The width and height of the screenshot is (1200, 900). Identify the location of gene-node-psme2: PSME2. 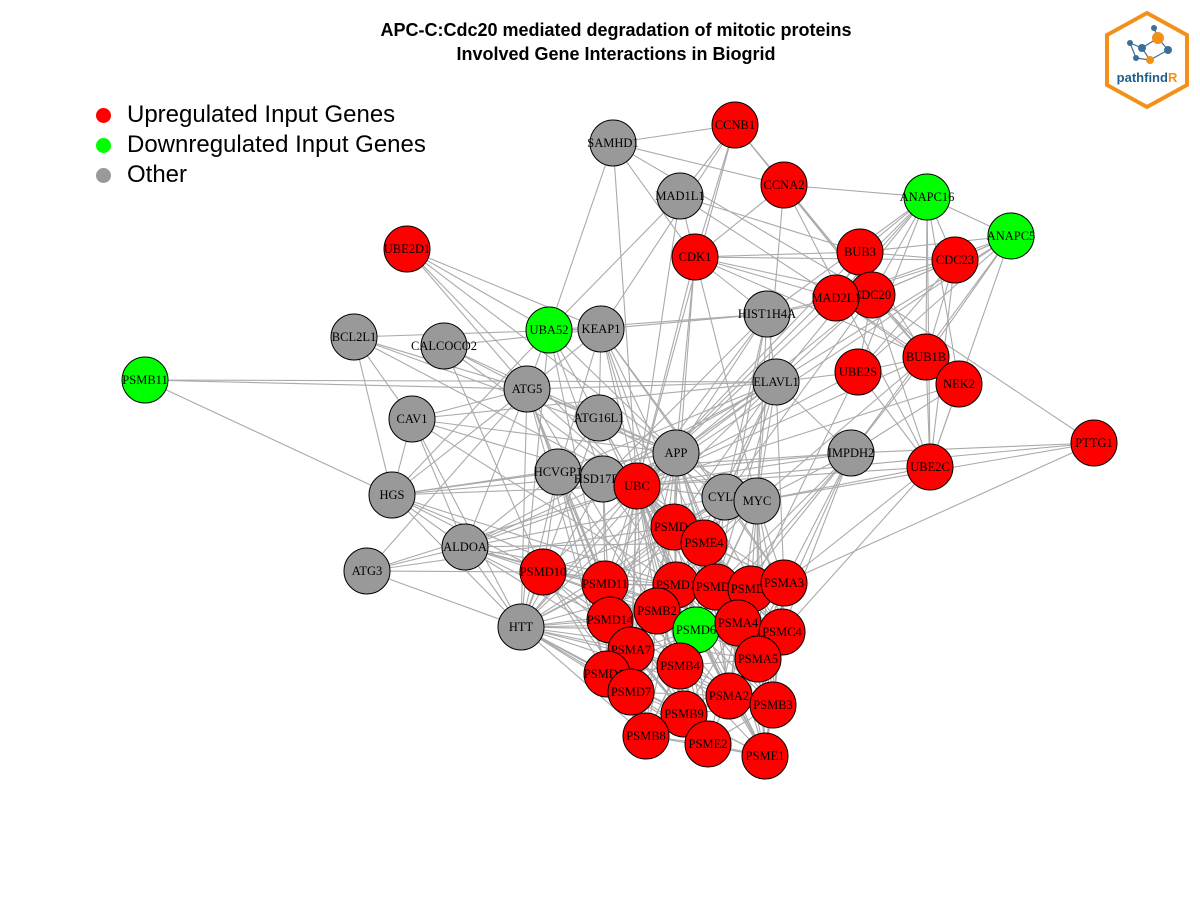
(708, 744).